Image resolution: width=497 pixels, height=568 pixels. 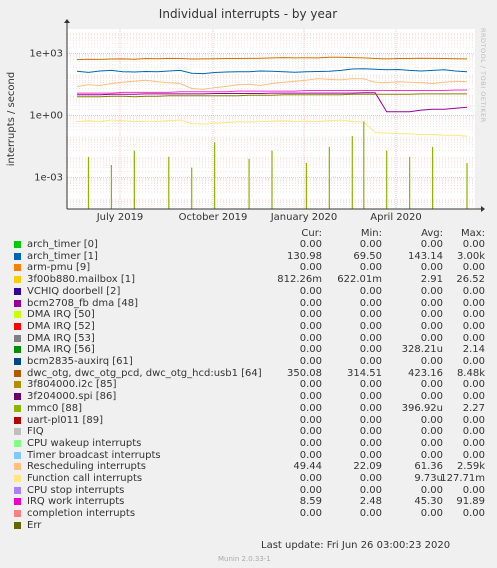 What do you see at coordinates (304, 373) in the screenshot?
I see `legend-value-cur: 350.08` at bounding box center [304, 373].